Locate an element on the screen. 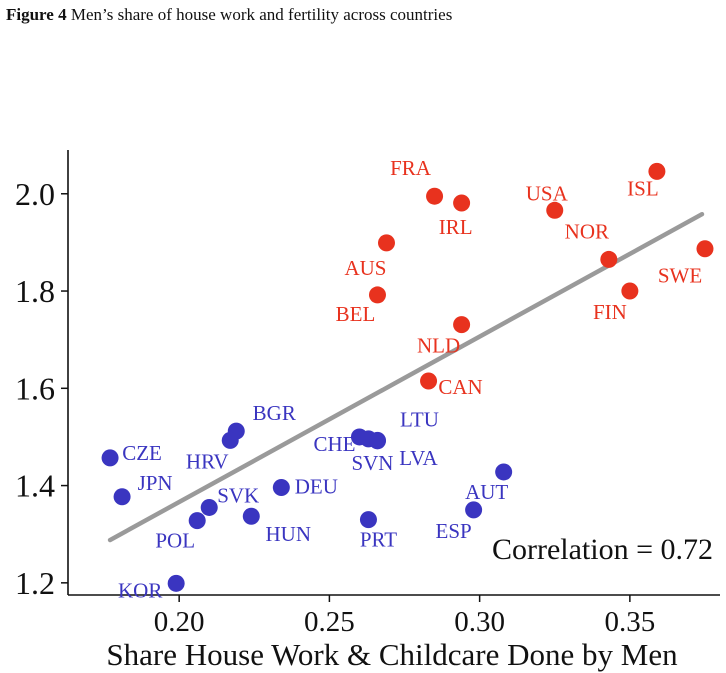 The image size is (726, 673). point-label-nld: NLD is located at coordinates (438, 346).